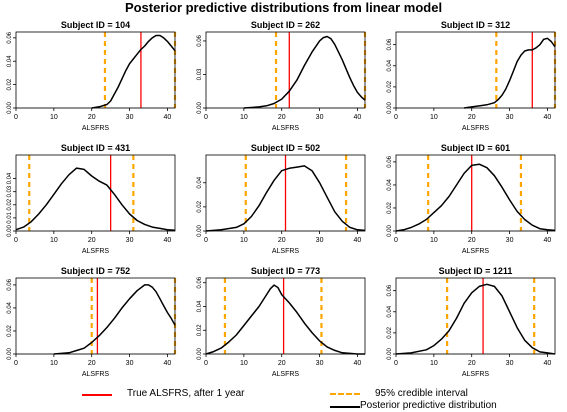 The height and width of the screenshot is (412, 567). What do you see at coordinates (475, 319) in the screenshot?
I see `panel-9-density-curve` at bounding box center [475, 319].